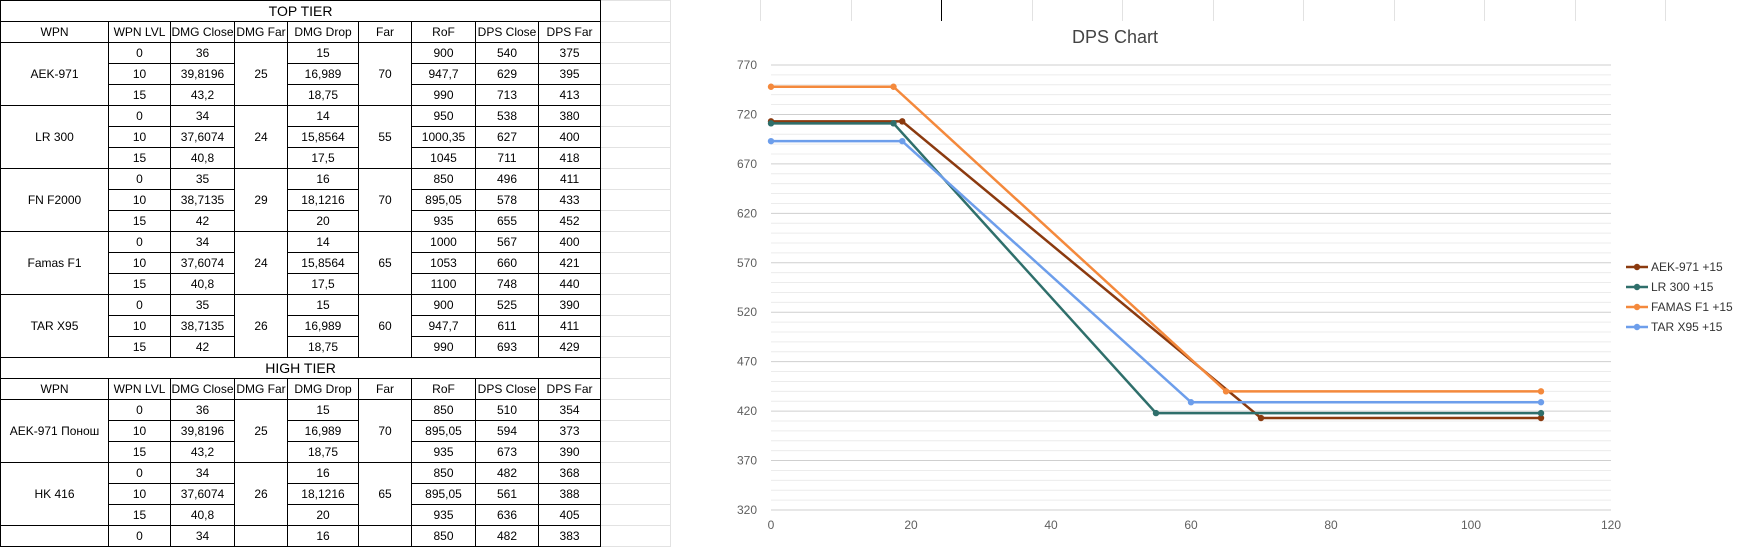 The width and height of the screenshot is (1751, 547). Describe the element at coordinates (202, 326) in the screenshot. I see `cell: 38,7135` at that location.